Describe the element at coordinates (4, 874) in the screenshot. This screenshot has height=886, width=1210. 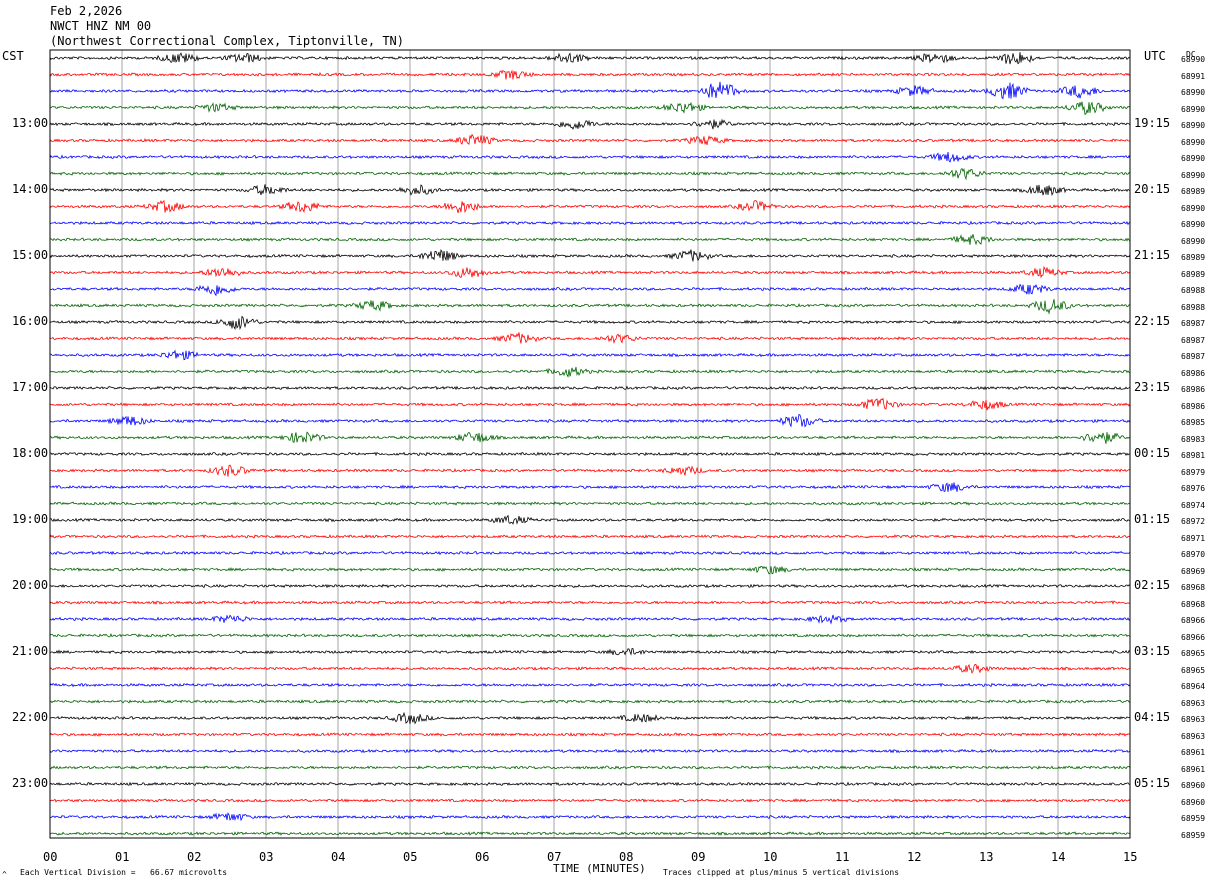
I see `corner-mark: ^` at that location.